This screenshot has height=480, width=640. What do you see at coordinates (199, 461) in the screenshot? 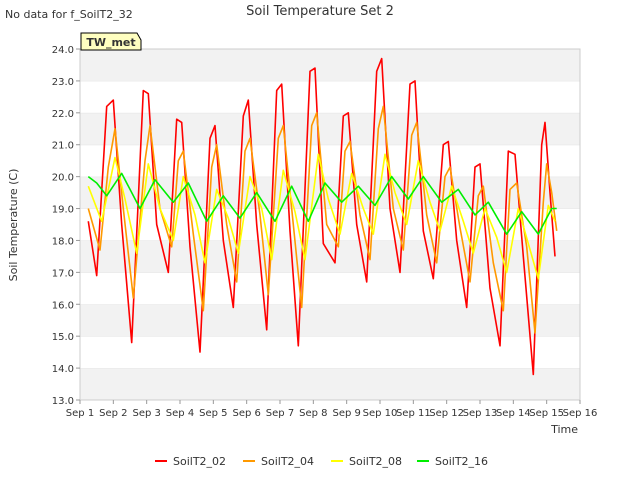
I see `legend-label: SoilT2_02` at bounding box center [199, 461].